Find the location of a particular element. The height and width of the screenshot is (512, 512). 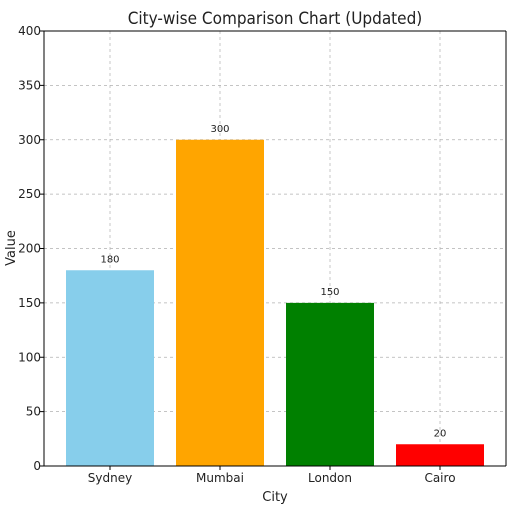

bar-sydney is located at coordinates (110, 368).